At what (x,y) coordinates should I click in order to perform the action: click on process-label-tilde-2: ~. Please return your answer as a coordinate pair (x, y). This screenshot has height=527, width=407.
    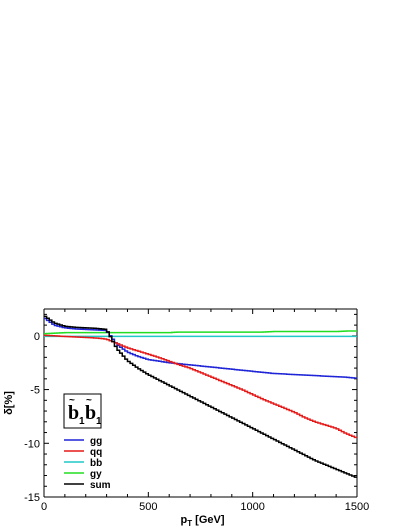
    Looking at the image, I should click on (89, 400).